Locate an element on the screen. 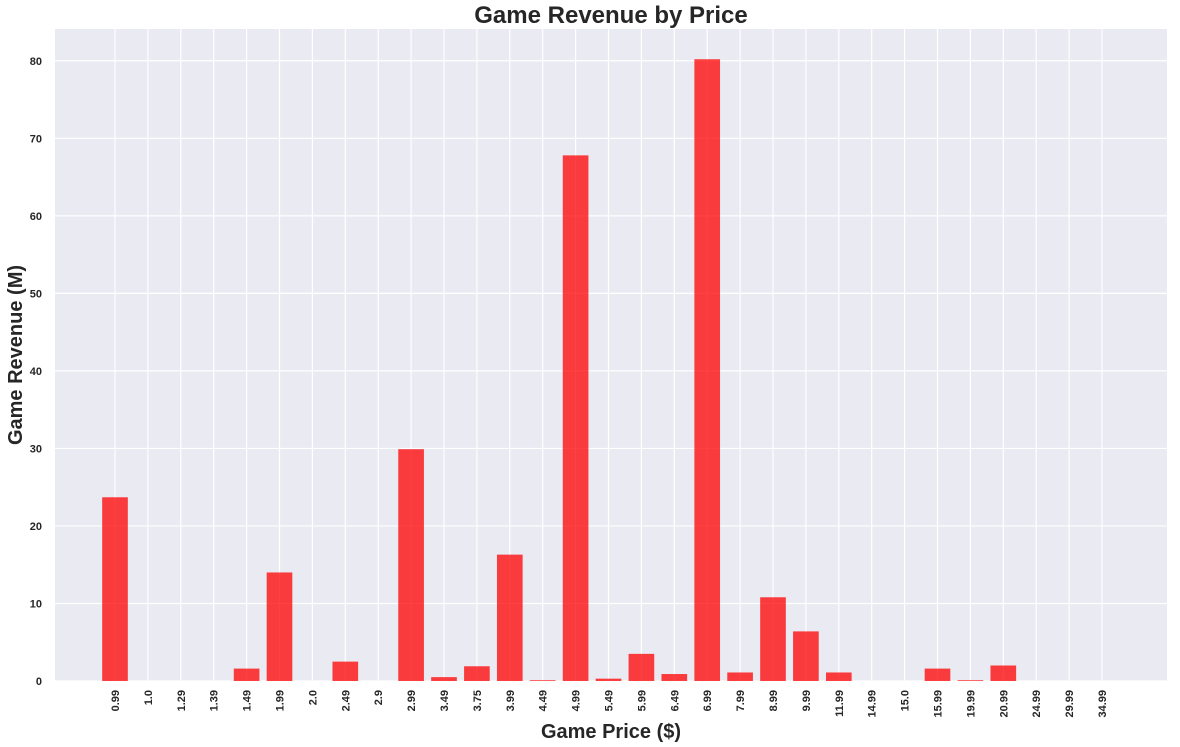 The image size is (1180, 747). bar-6.49 is located at coordinates (674, 677).